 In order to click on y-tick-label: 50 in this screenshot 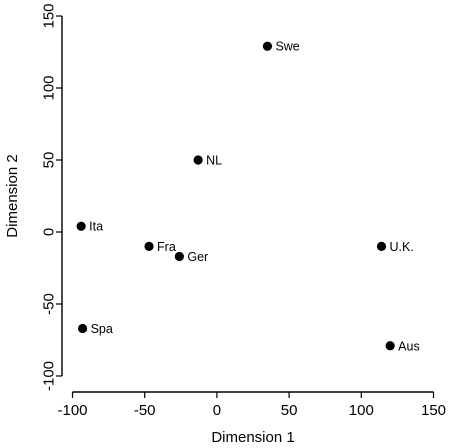, I will do `click(49, 160)`.